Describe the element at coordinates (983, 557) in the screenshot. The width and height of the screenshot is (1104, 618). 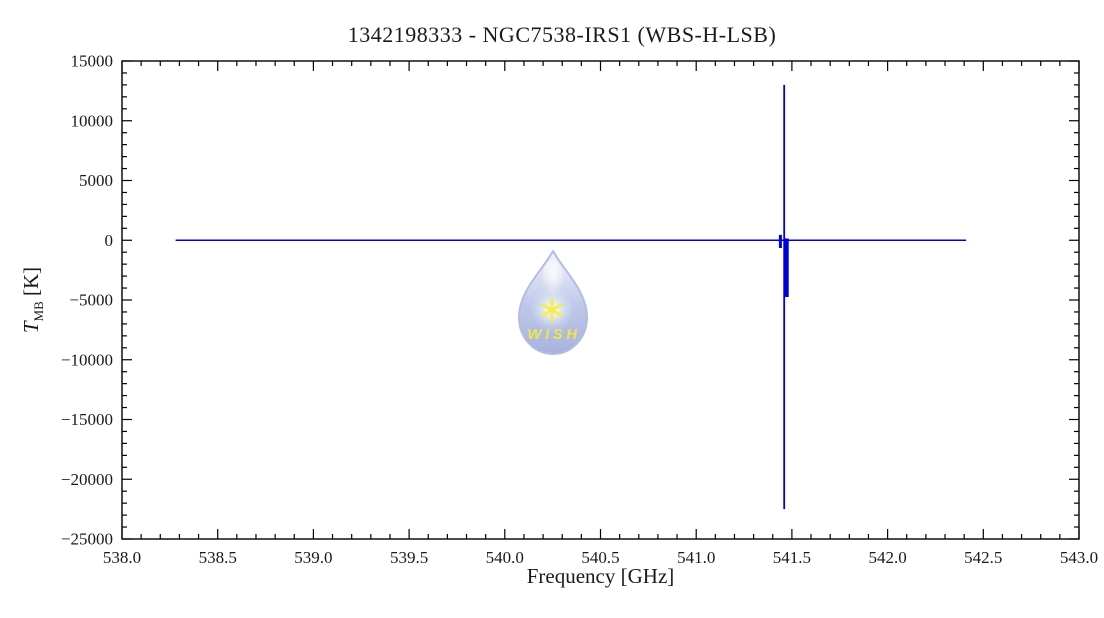
I see `x-tick-label: 542.5` at that location.